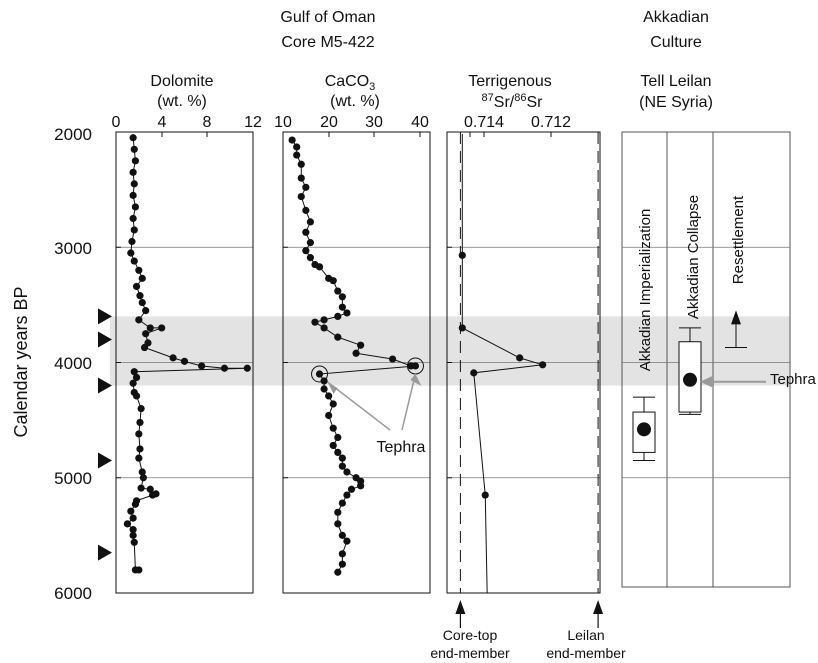 This screenshot has height=663, width=818. Describe the element at coordinates (502, 364) in the screenshot. I see `sr-series-line` at that location.